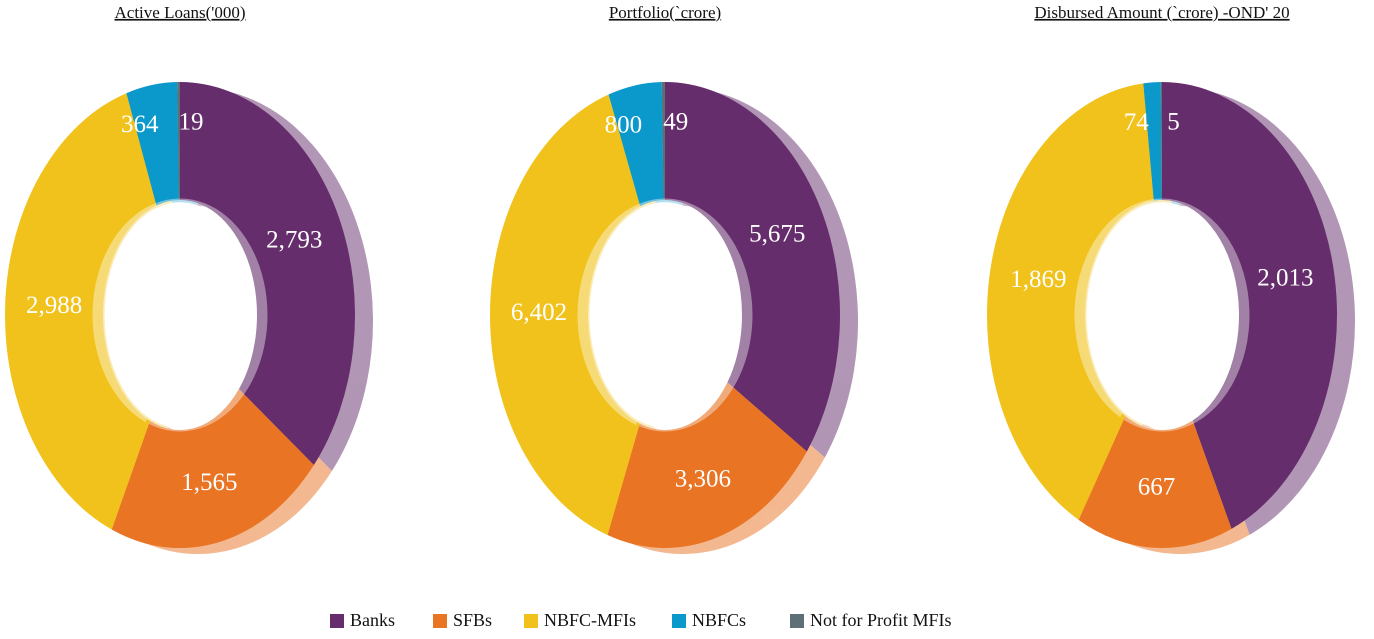 The width and height of the screenshot is (1374, 639). What do you see at coordinates (1173, 122) in the screenshot?
I see `data-label: 5` at bounding box center [1173, 122].